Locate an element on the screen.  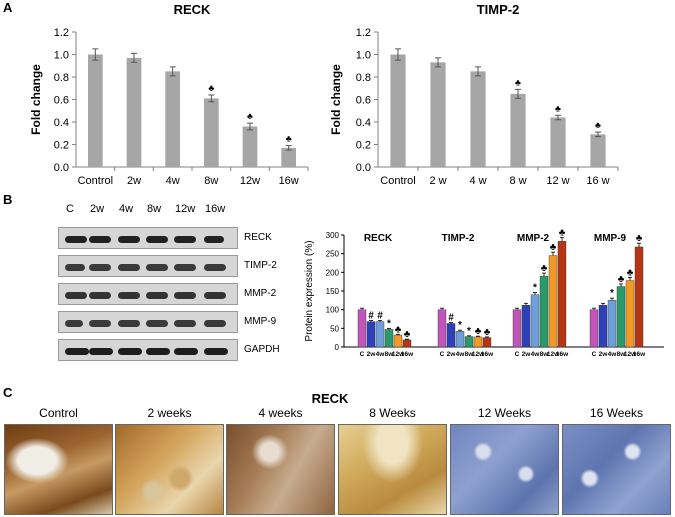
y-tick-label: 0 is located at coordinates (337, 347).